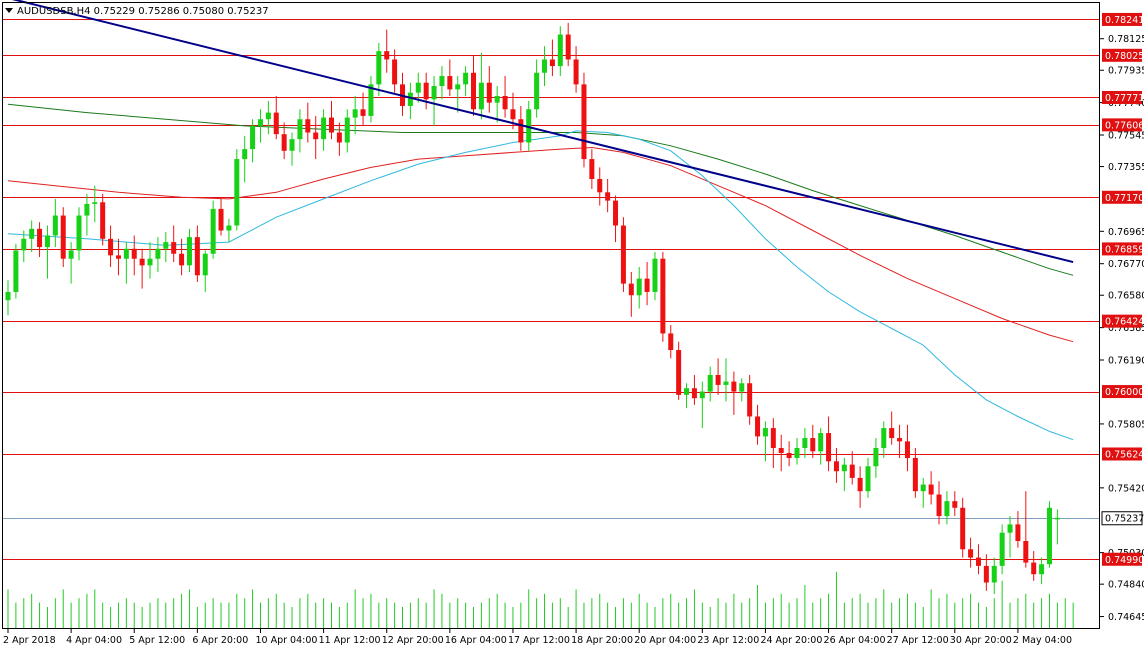 The width and height of the screenshot is (1144, 655). Describe the element at coordinates (1124, 198) in the screenshot. I see `level-price-label: 0.77170` at that location.